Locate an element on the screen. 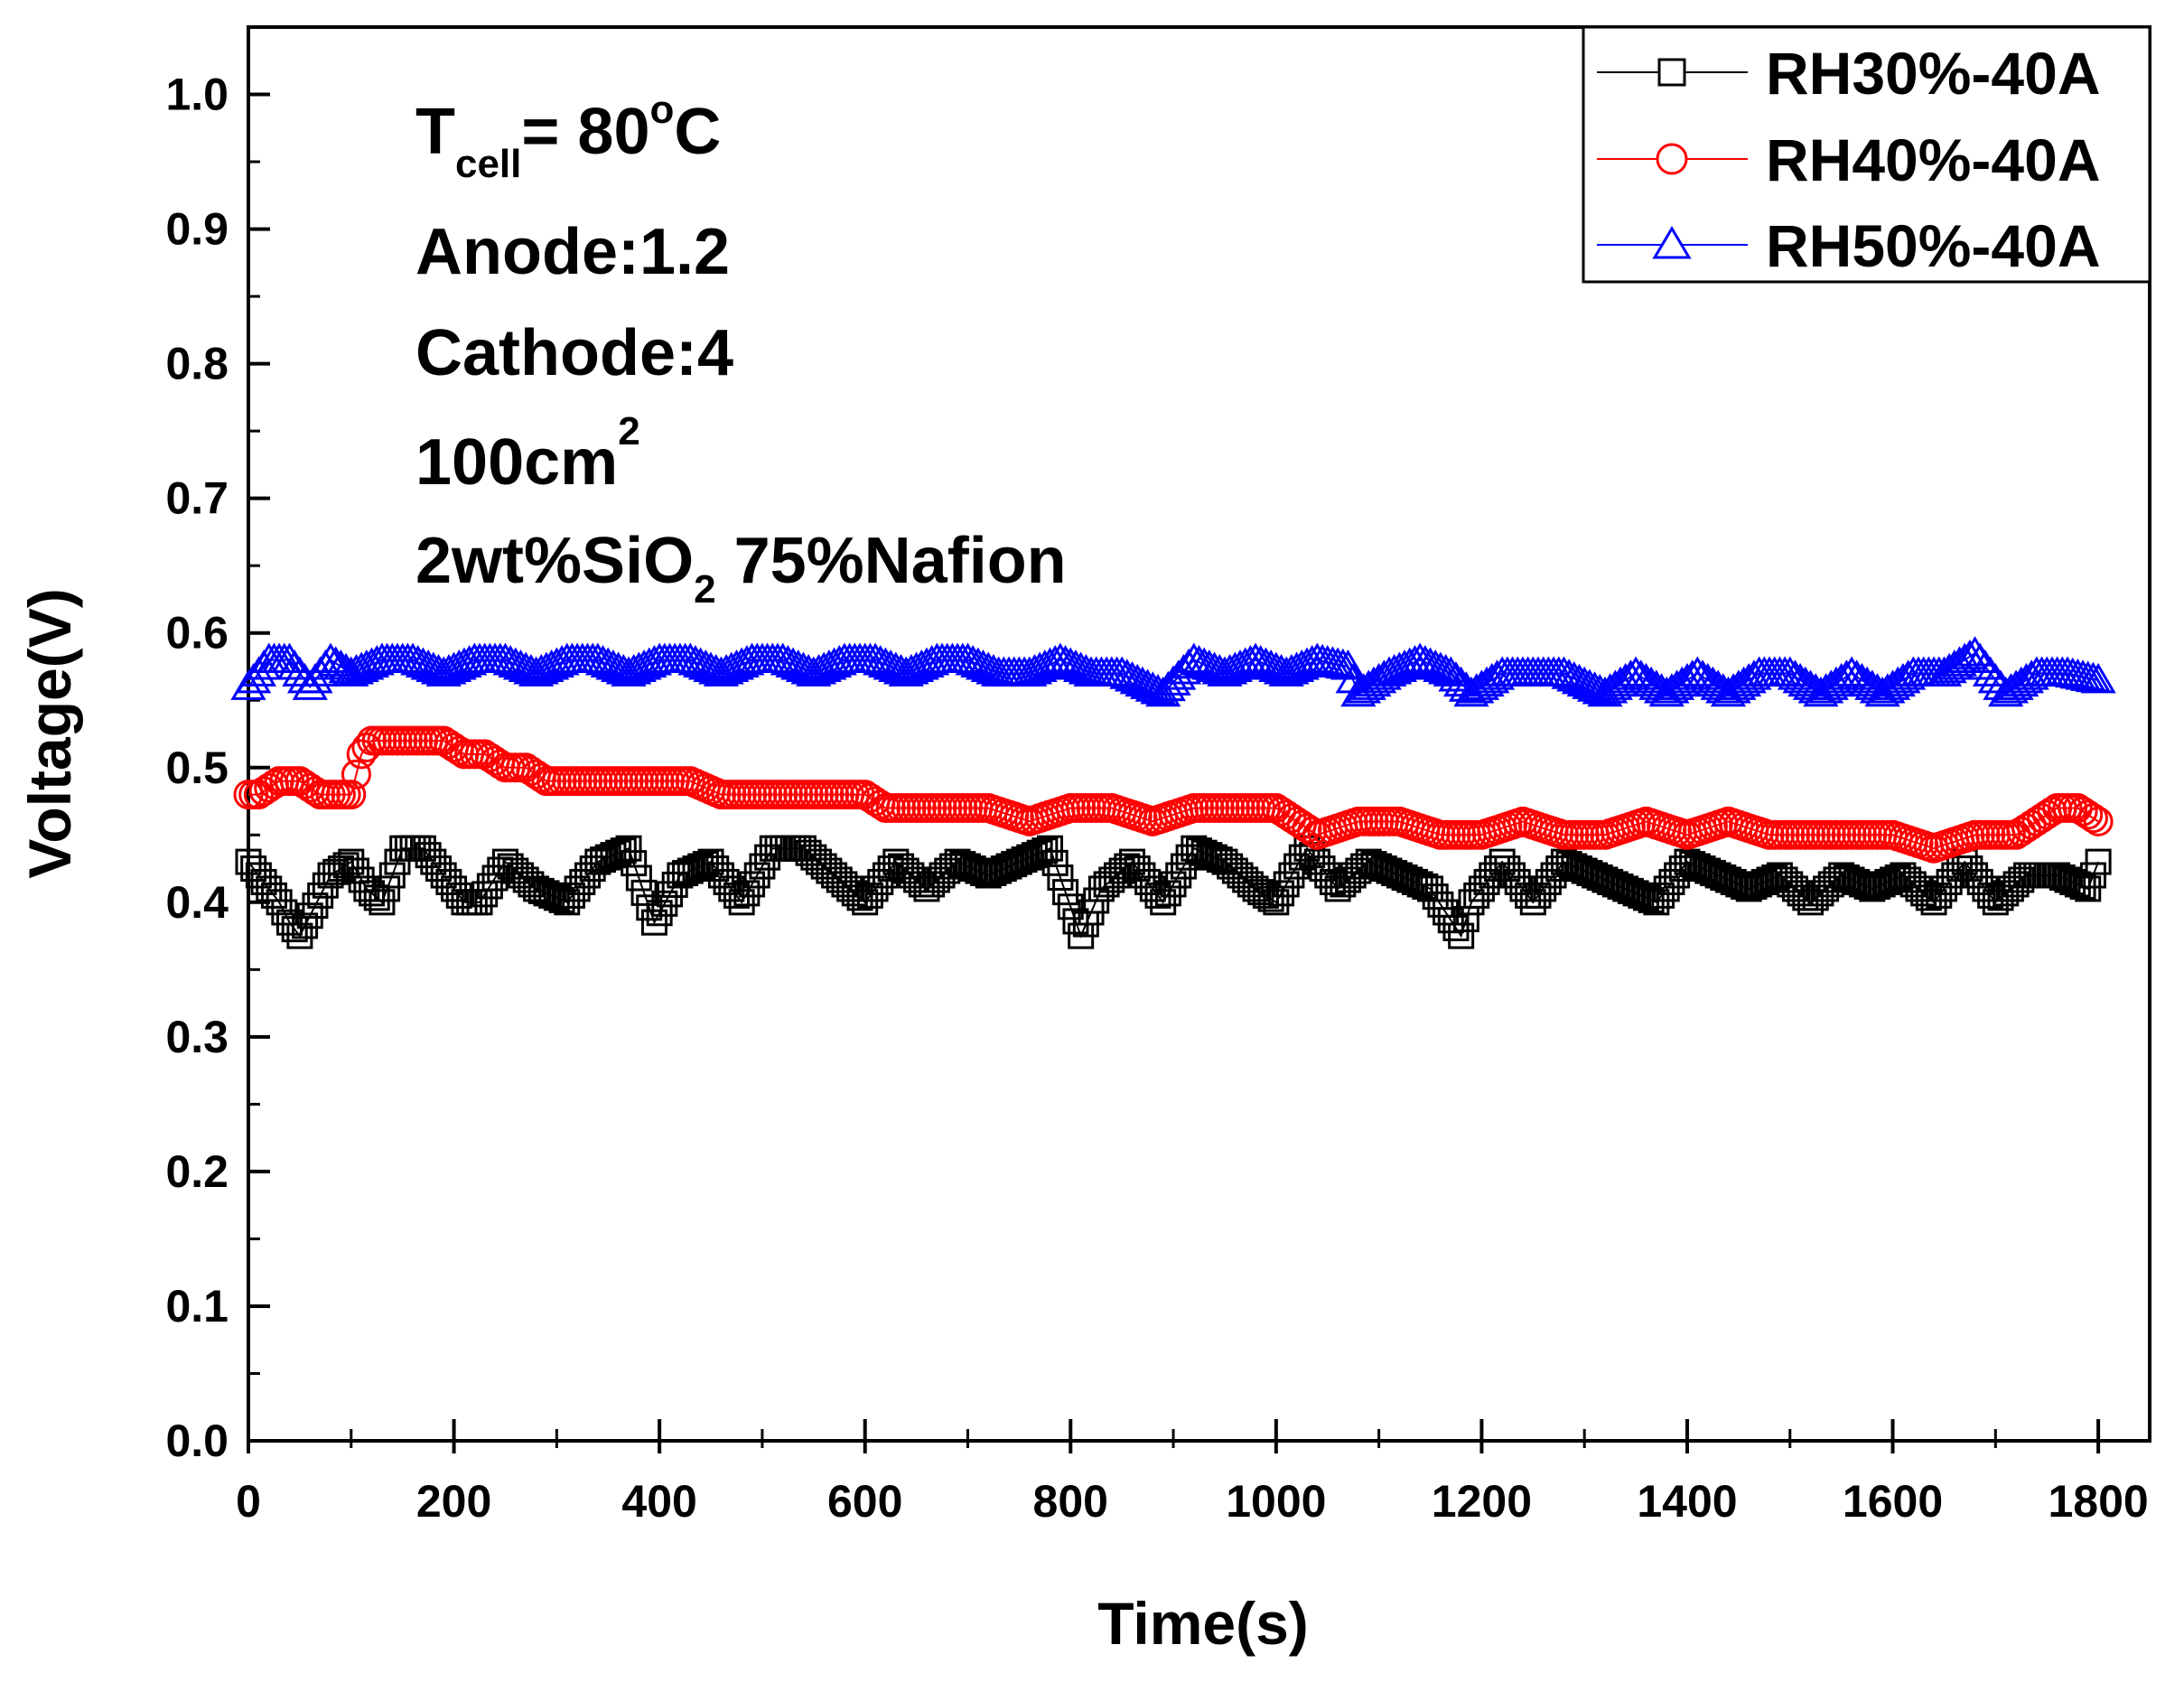 This screenshot has height=1682, width=2184. tcell-prefix: T is located at coordinates (435, 132).